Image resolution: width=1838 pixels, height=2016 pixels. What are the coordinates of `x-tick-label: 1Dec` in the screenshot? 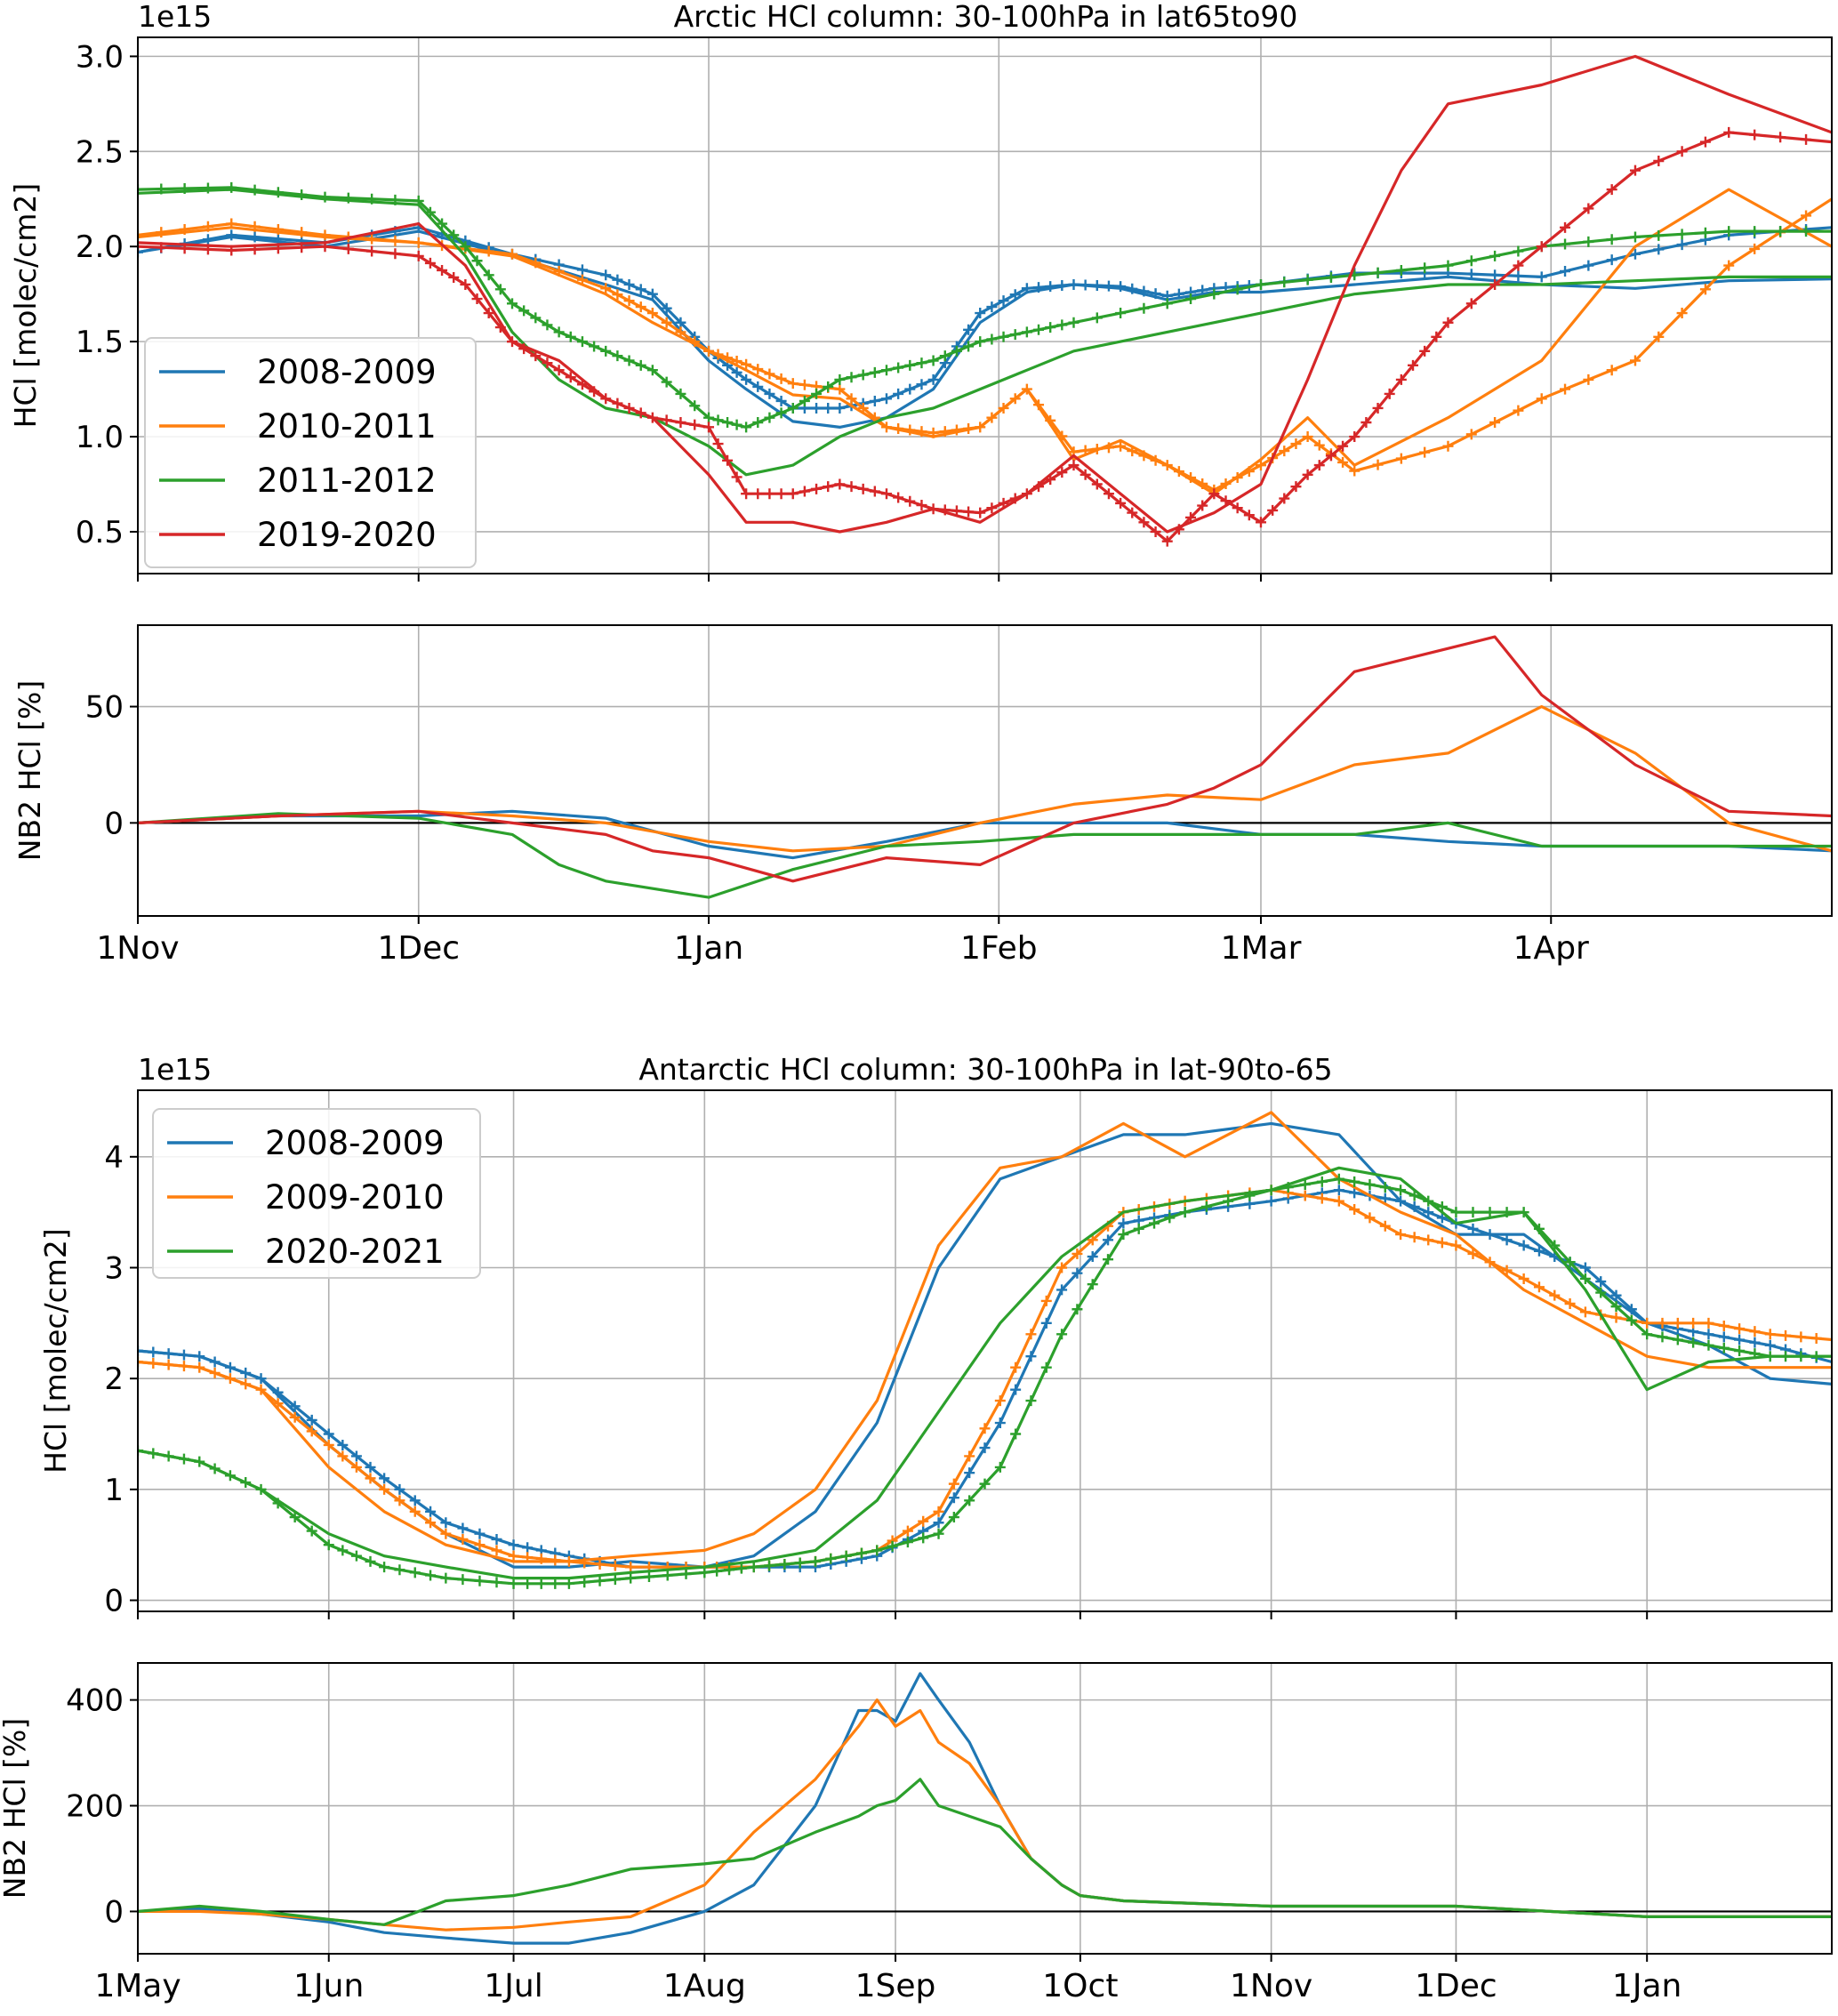 It's located at (418, 948).